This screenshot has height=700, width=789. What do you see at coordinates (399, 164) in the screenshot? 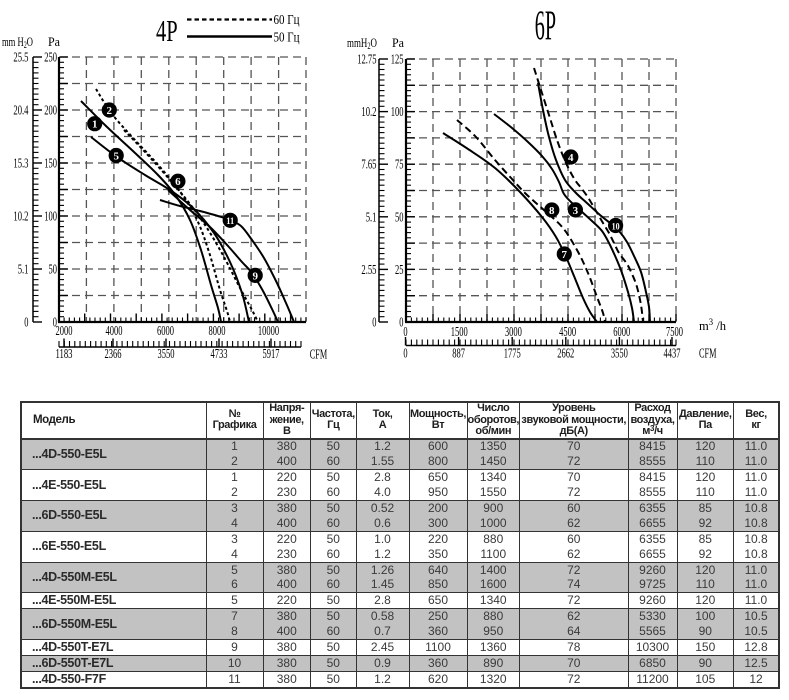
I see `svg-text: 75` at bounding box center [399, 164].